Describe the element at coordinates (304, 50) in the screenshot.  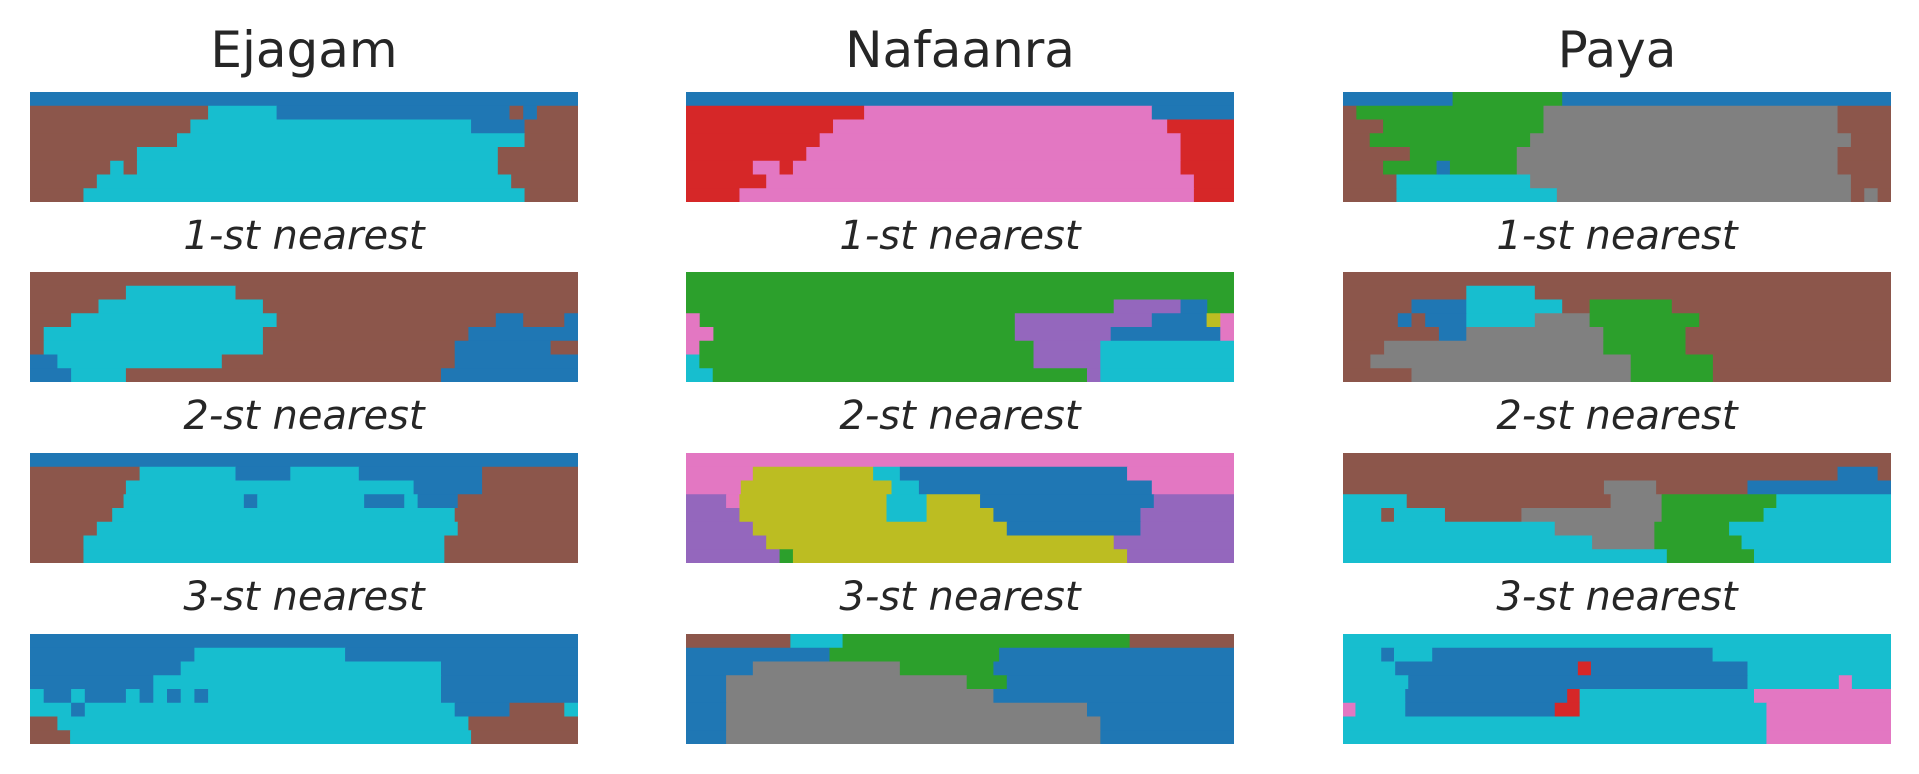
I see `panel-title: Ejagam` at that location.